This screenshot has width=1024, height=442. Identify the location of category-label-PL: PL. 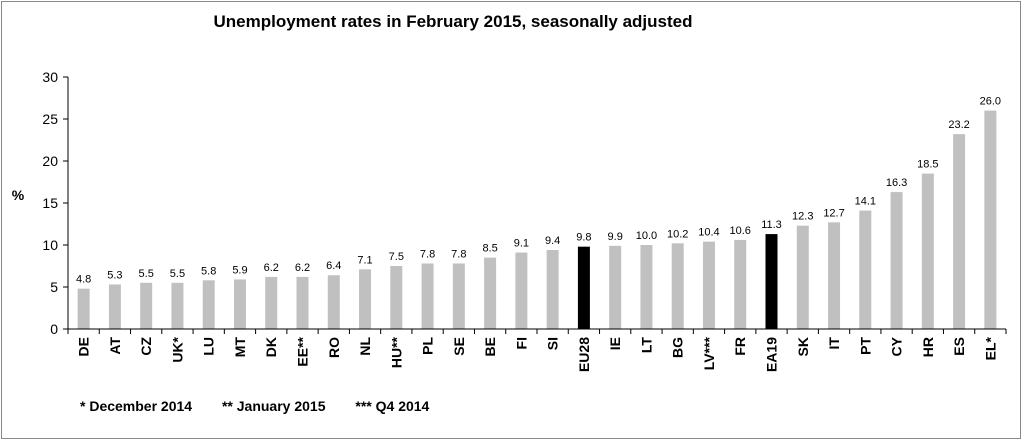
(428, 346).